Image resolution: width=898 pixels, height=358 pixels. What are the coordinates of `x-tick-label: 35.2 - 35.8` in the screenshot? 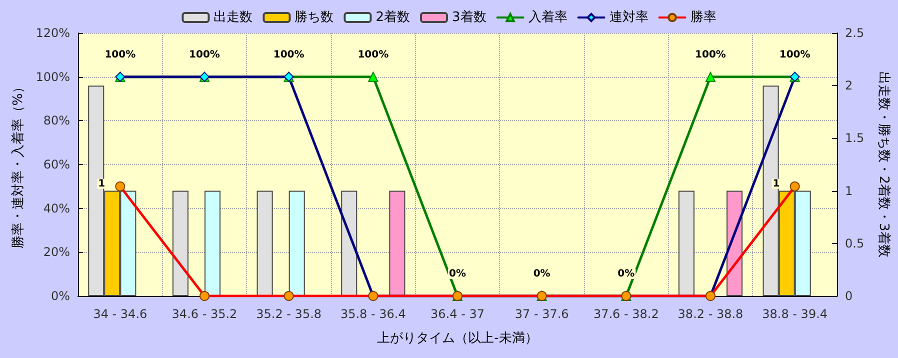 It's located at (289, 314).